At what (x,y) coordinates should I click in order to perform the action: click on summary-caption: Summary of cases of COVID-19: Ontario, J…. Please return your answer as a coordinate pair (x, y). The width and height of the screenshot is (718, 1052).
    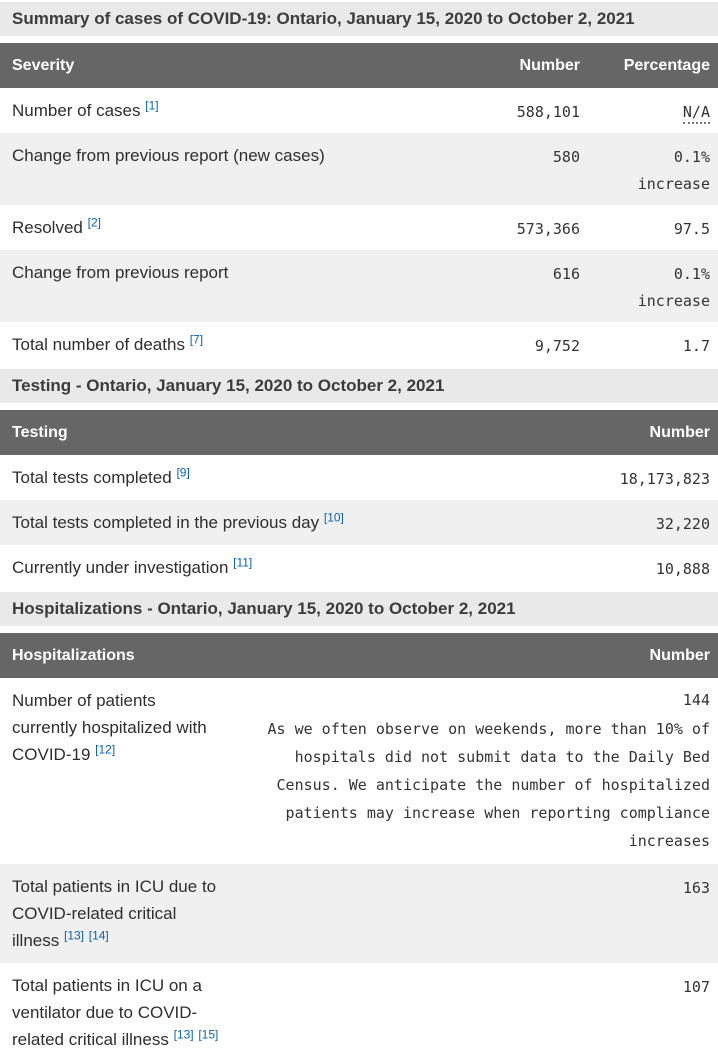
    Looking at the image, I should click on (359, 19).